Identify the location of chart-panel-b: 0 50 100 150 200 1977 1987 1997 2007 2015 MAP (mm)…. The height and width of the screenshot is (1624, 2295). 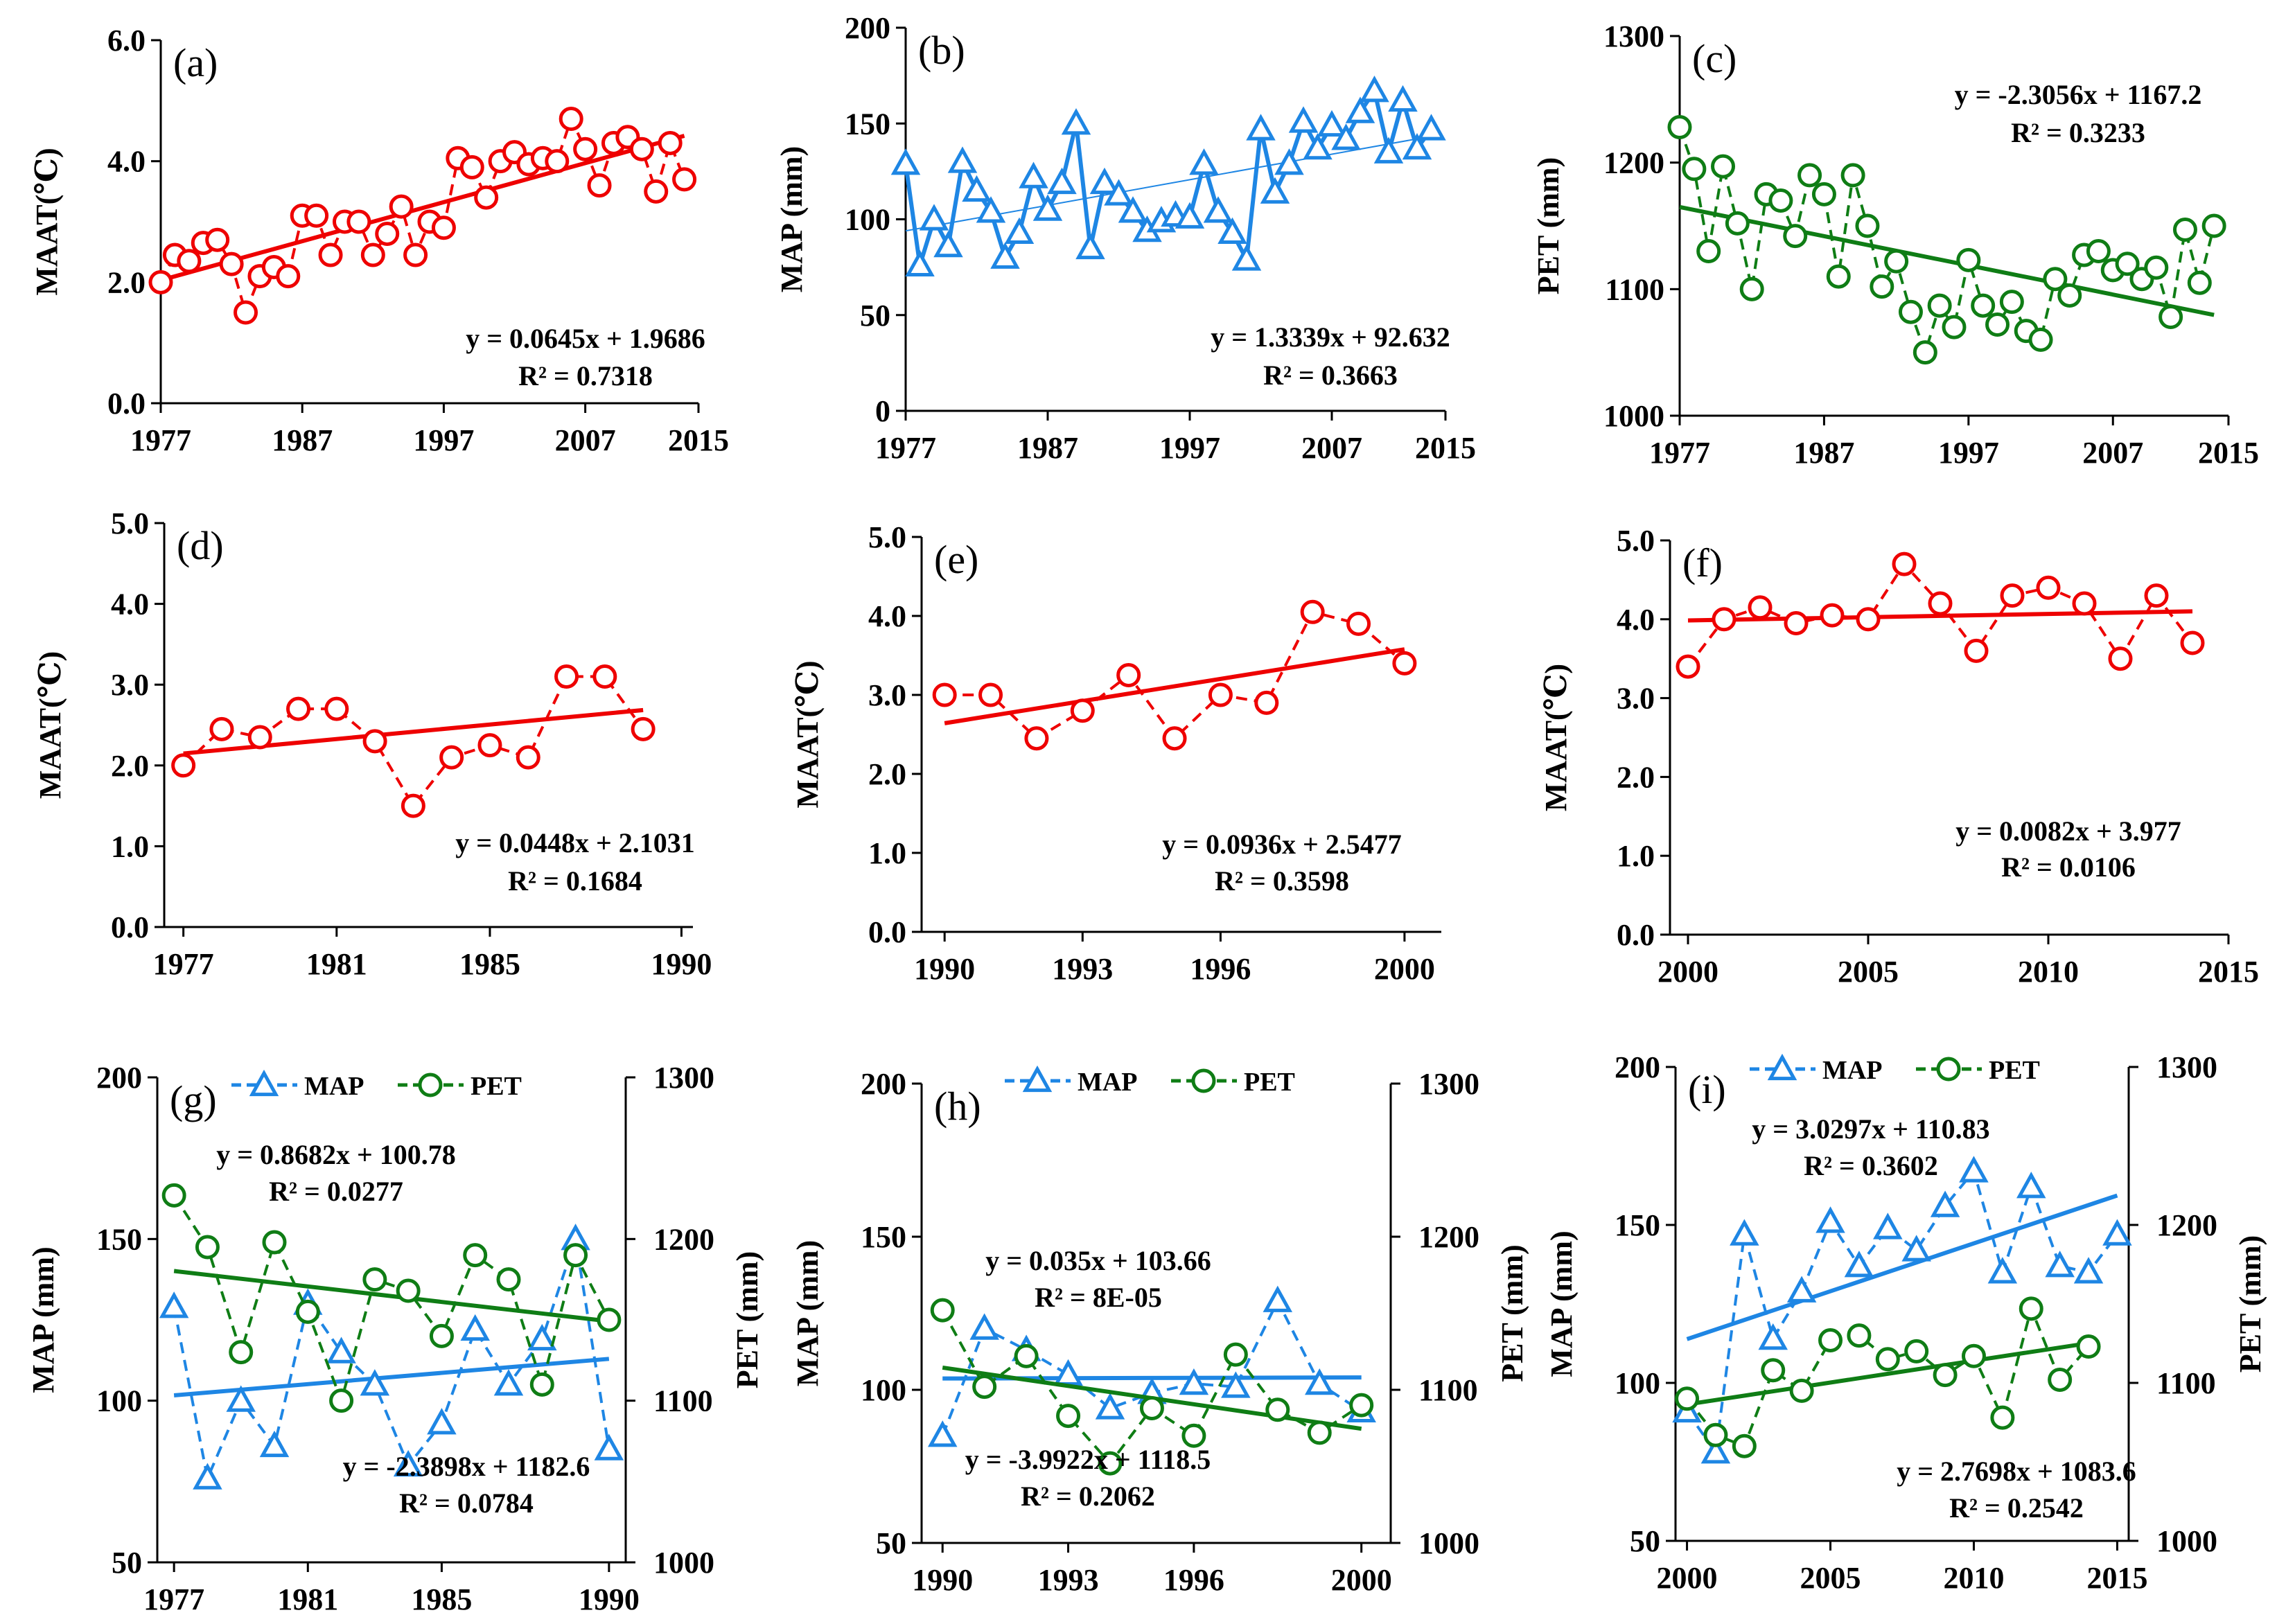
(1125, 238).